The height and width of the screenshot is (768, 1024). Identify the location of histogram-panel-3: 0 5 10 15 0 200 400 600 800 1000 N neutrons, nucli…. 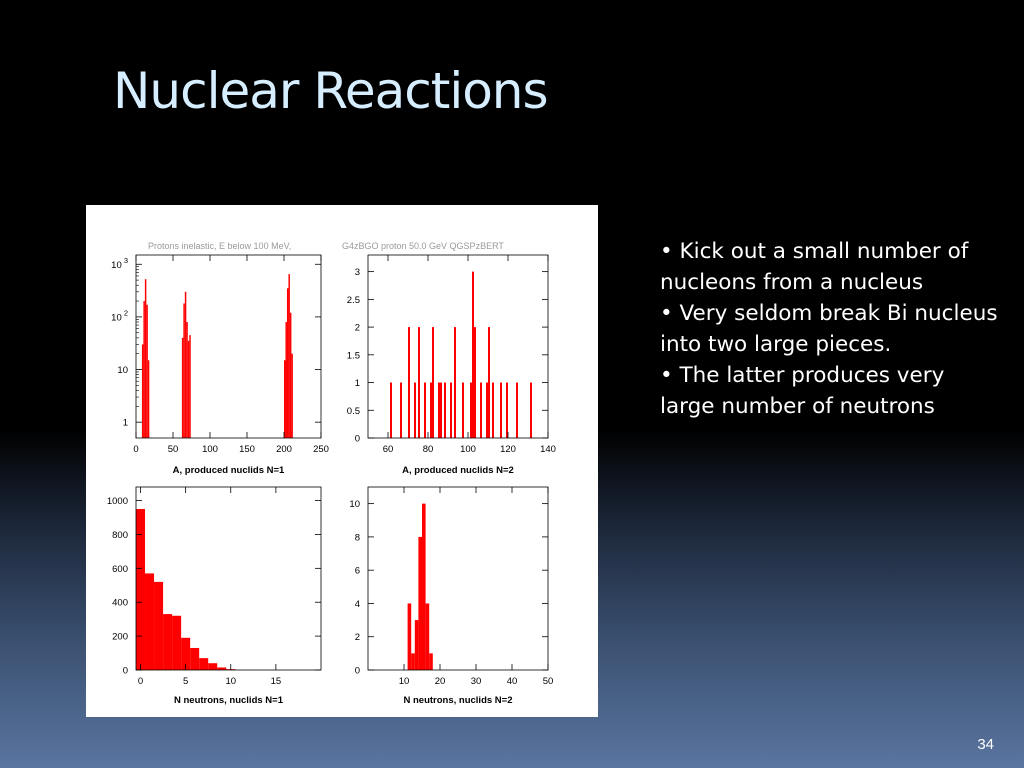
(214, 596).